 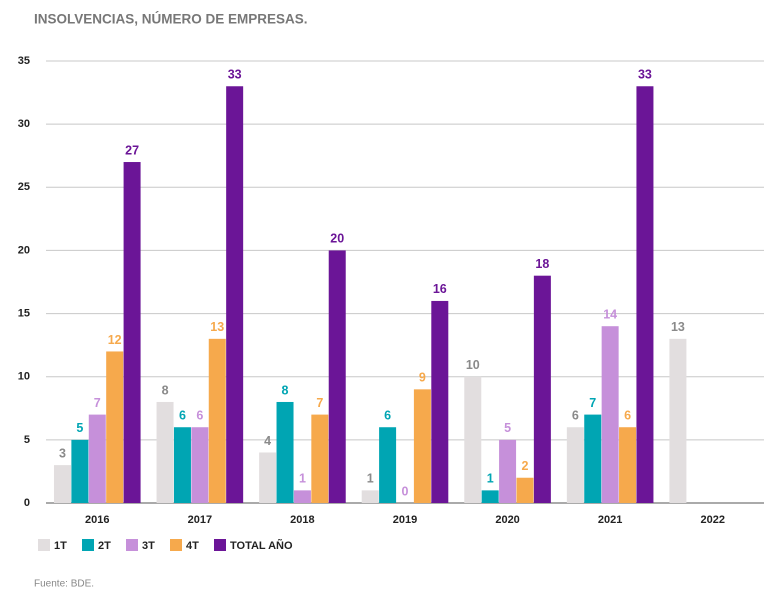 I want to click on data-label: 2, so click(x=524, y=466).